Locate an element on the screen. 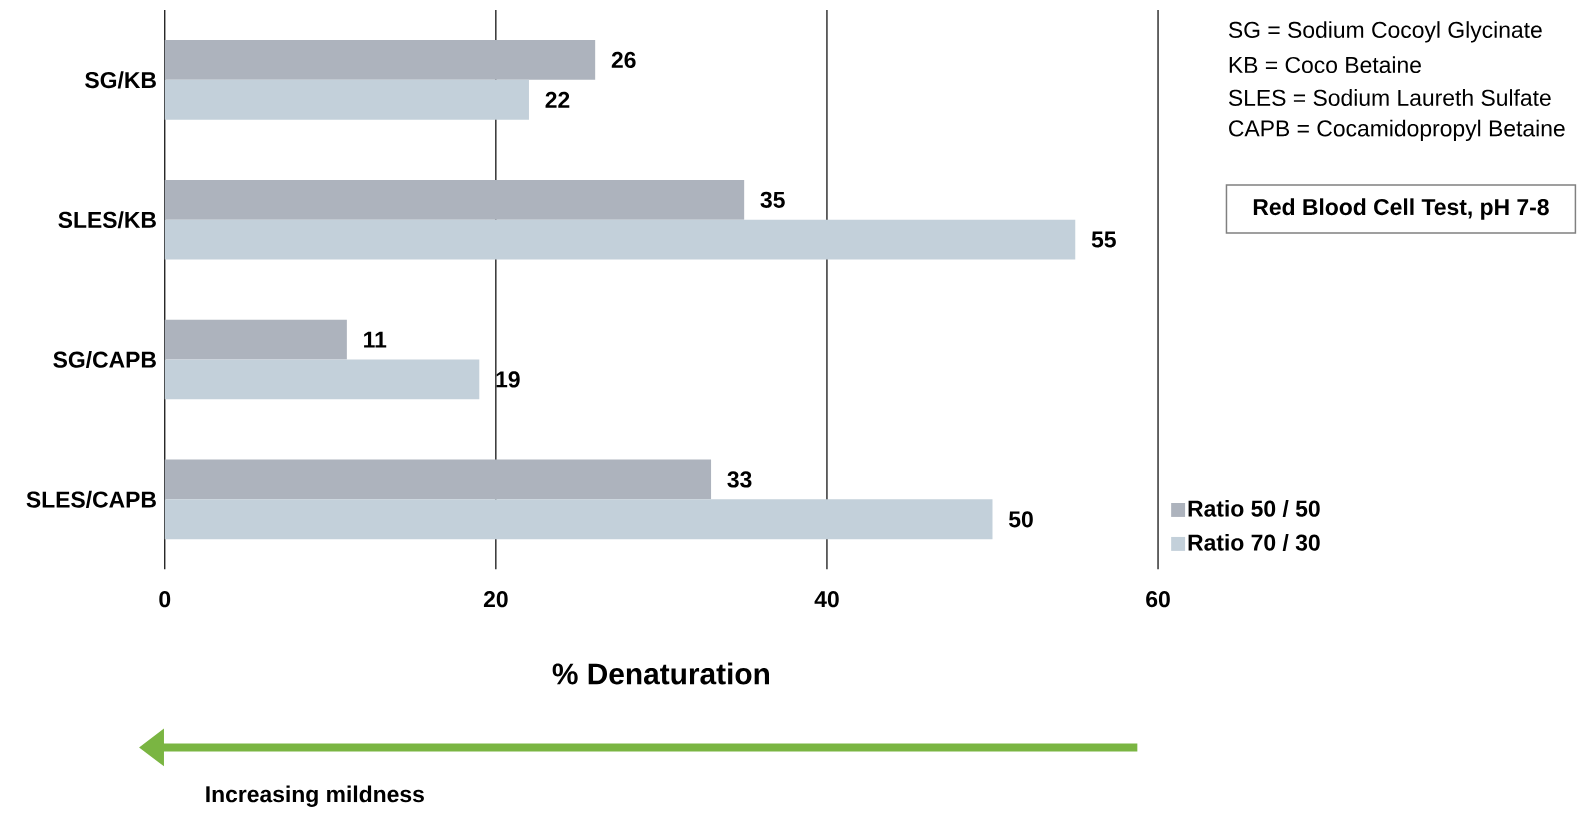  data-label: 22 is located at coordinates (557, 99).